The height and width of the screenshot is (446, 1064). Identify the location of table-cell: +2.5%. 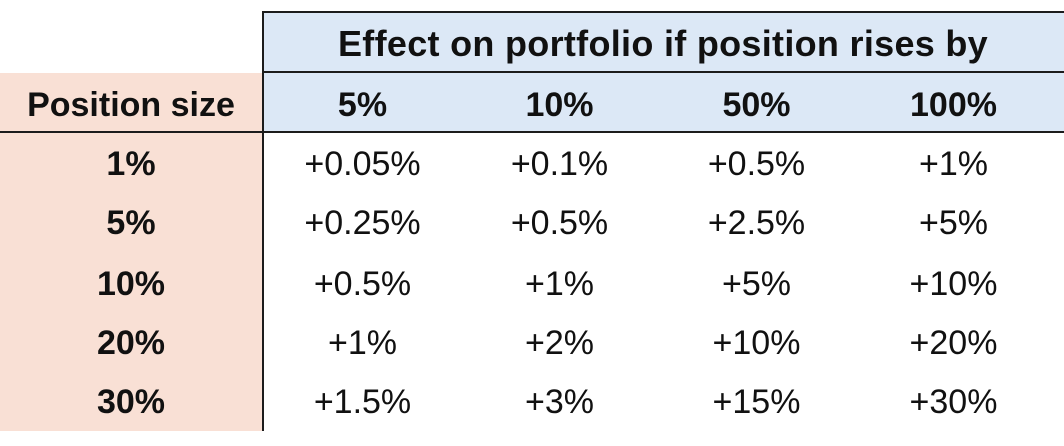
(756, 222).